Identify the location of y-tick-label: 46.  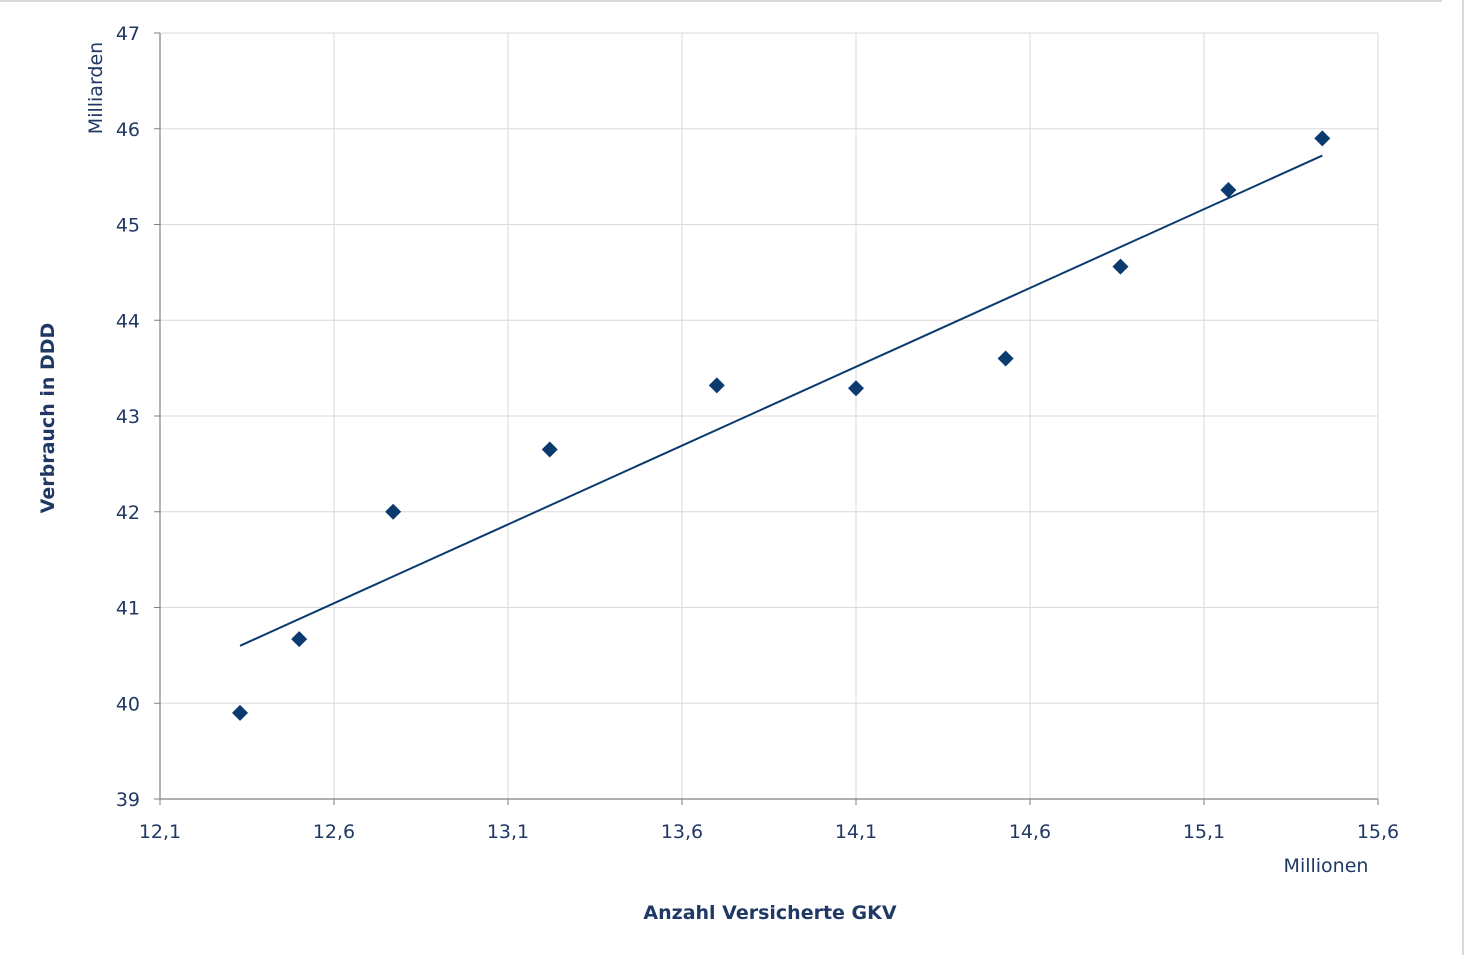
(128, 130).